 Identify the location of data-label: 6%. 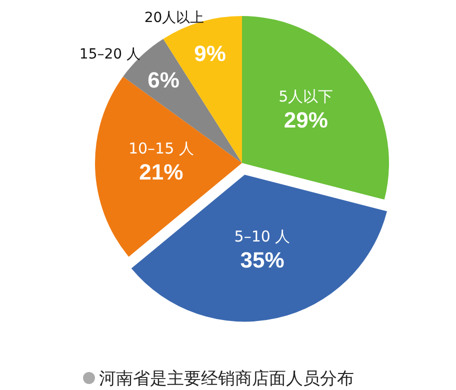
(164, 79).